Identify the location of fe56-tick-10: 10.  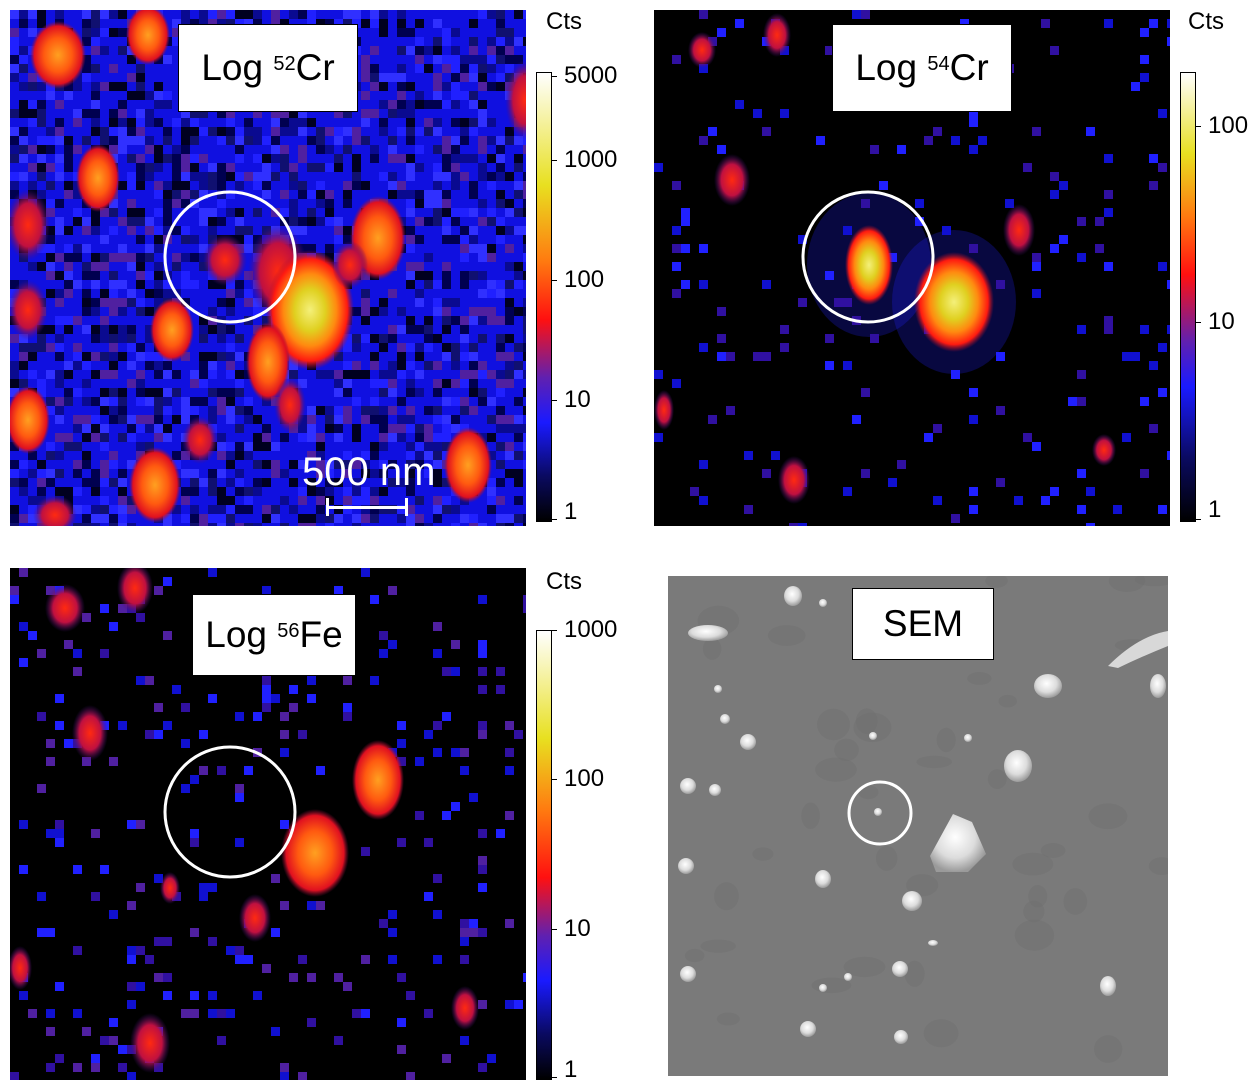
(577, 928).